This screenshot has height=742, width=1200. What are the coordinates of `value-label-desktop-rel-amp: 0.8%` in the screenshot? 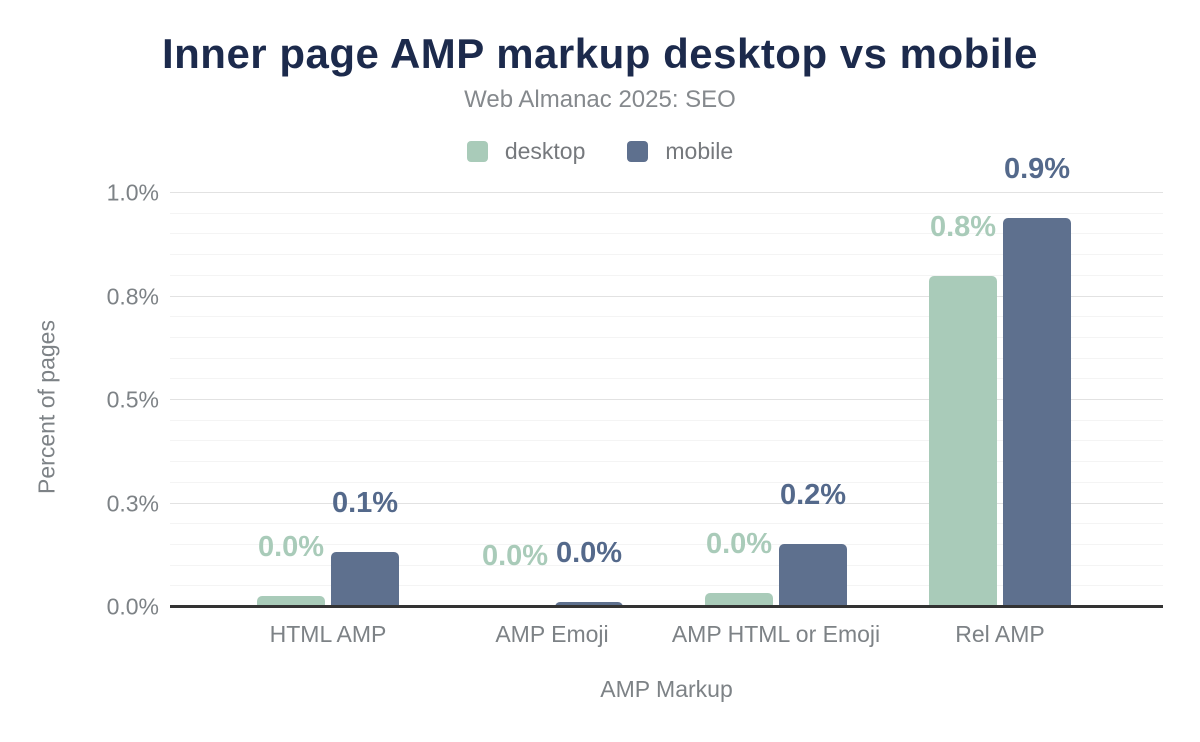 It's located at (963, 226).